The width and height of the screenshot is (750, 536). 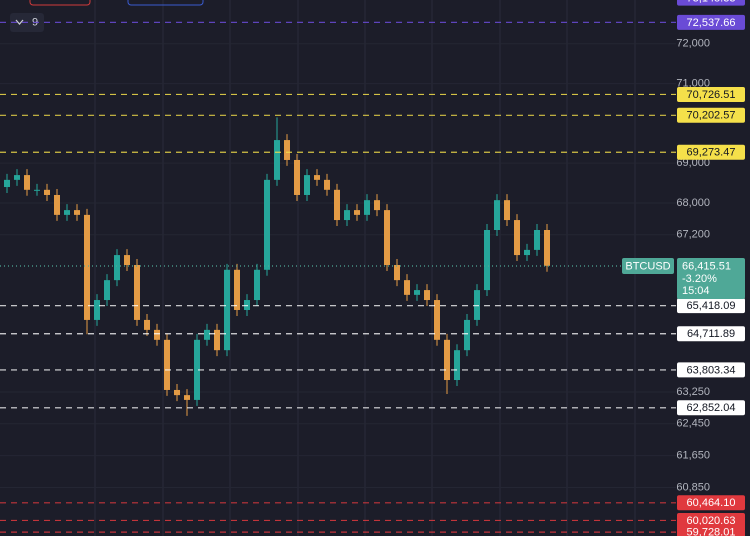 What do you see at coordinates (696, 291) in the screenshot?
I see `countdown: 15:04` at bounding box center [696, 291].